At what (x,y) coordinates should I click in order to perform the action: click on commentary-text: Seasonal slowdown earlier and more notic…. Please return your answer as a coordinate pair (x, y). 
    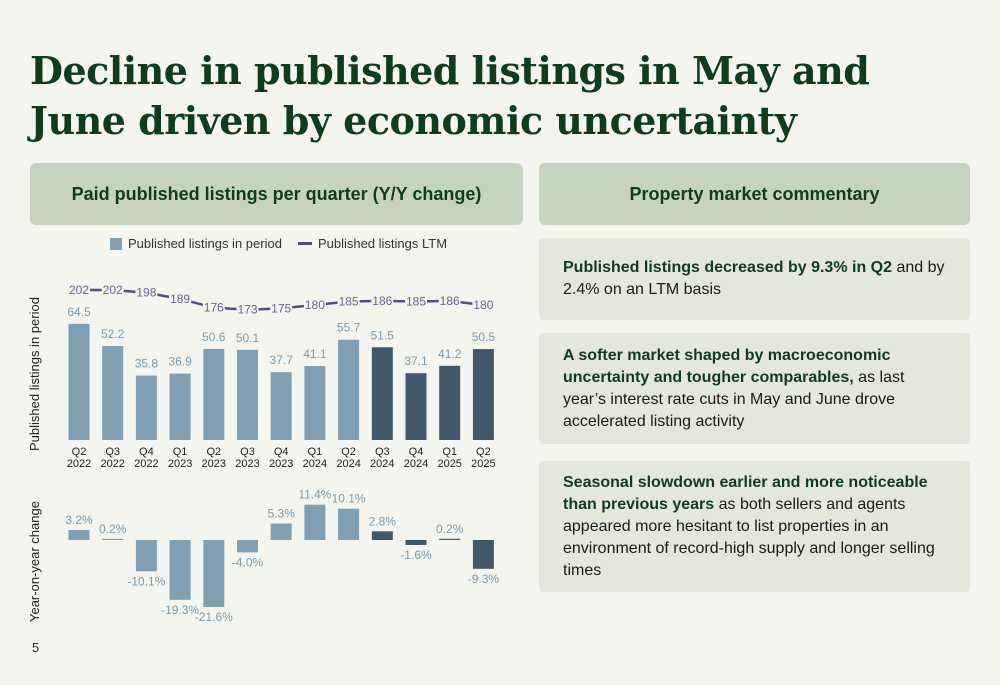
    Looking at the image, I should click on (754, 527).